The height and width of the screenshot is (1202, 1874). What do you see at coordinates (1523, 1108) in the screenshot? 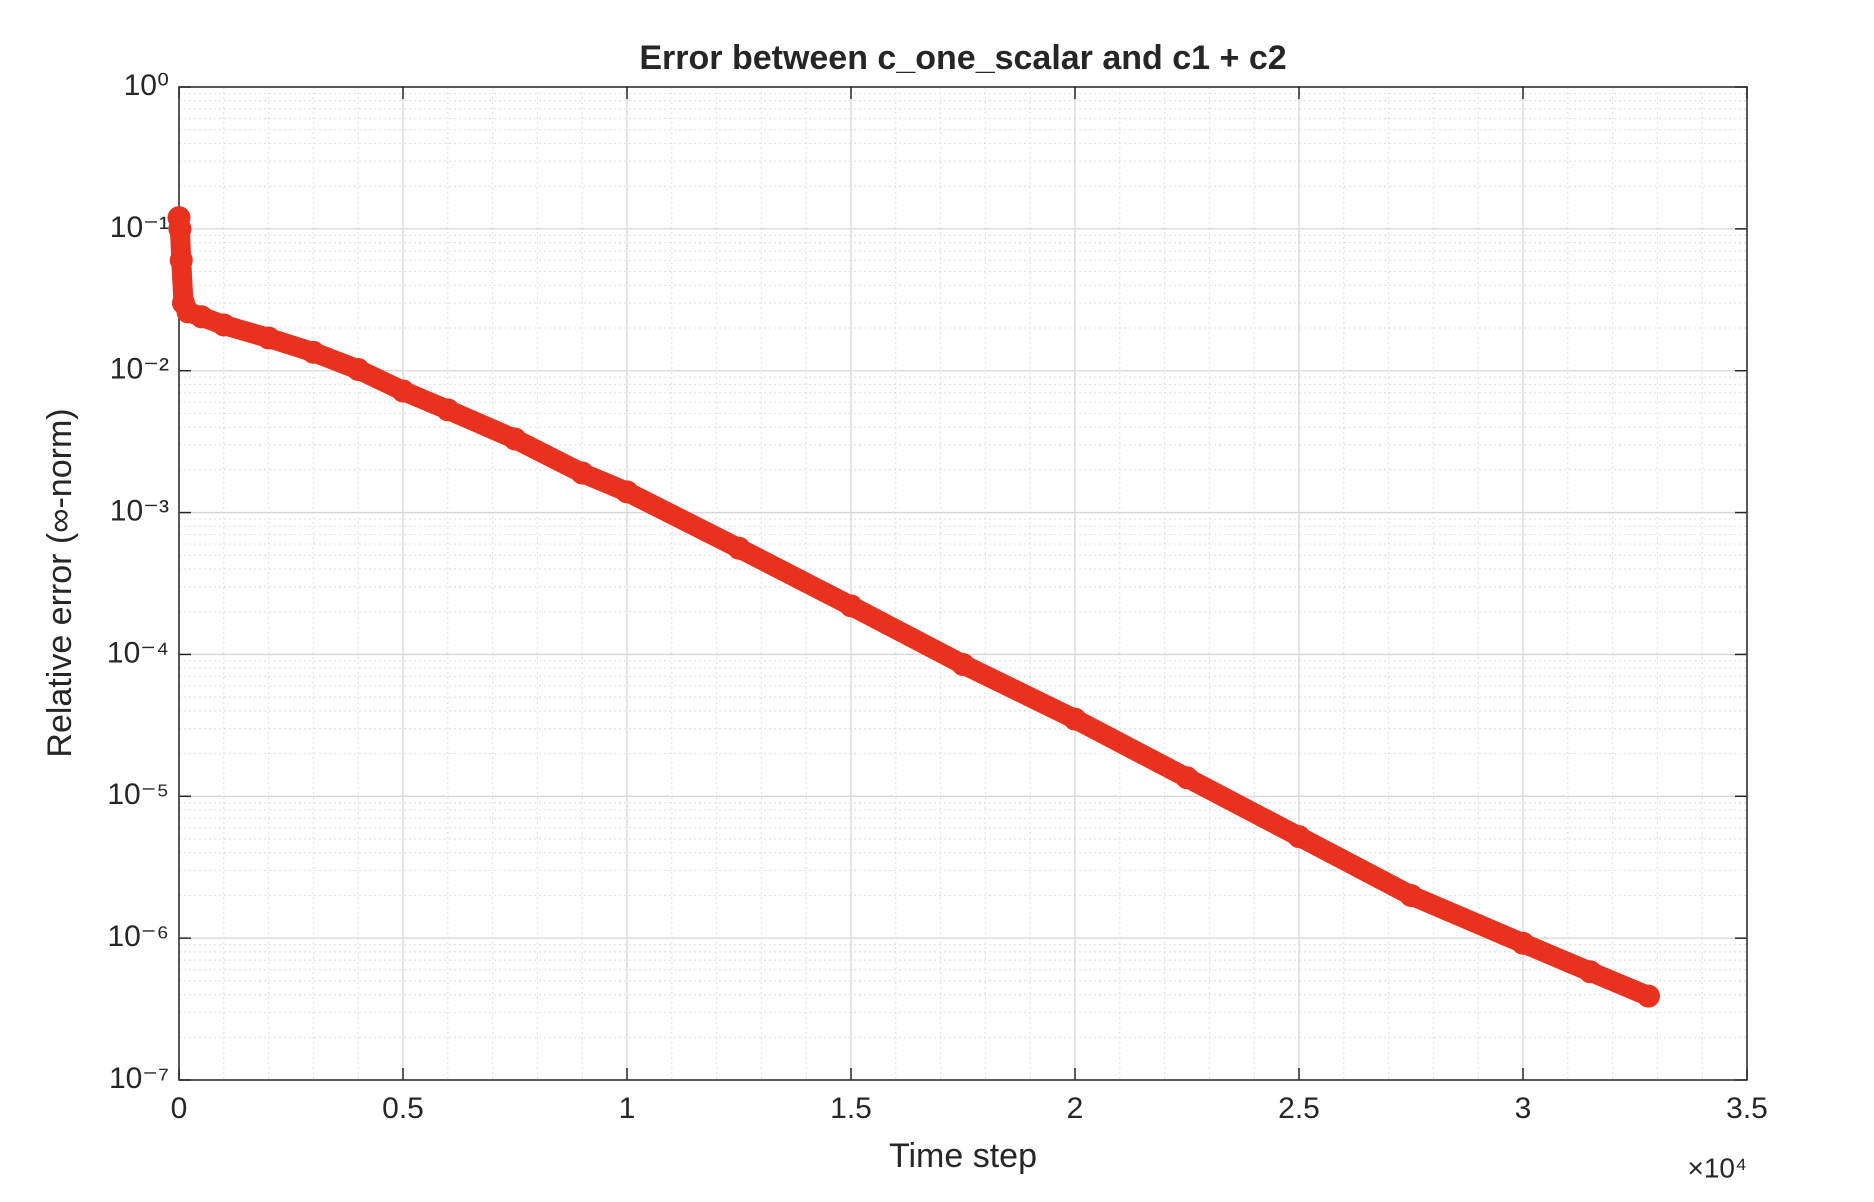
I see `x-tick-label: 3` at bounding box center [1523, 1108].